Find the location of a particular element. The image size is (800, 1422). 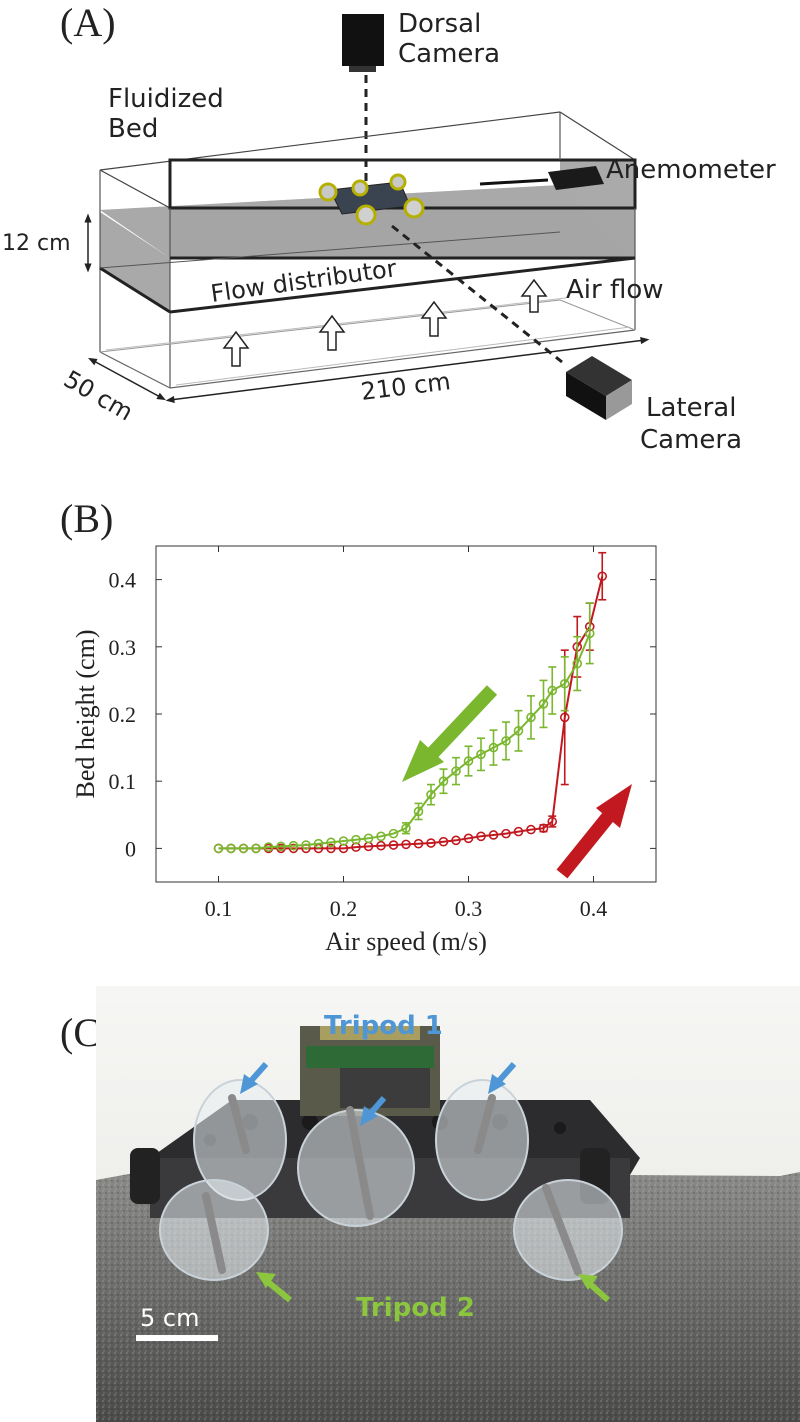

x-tick-label: 0.2 is located at coordinates (344, 908).